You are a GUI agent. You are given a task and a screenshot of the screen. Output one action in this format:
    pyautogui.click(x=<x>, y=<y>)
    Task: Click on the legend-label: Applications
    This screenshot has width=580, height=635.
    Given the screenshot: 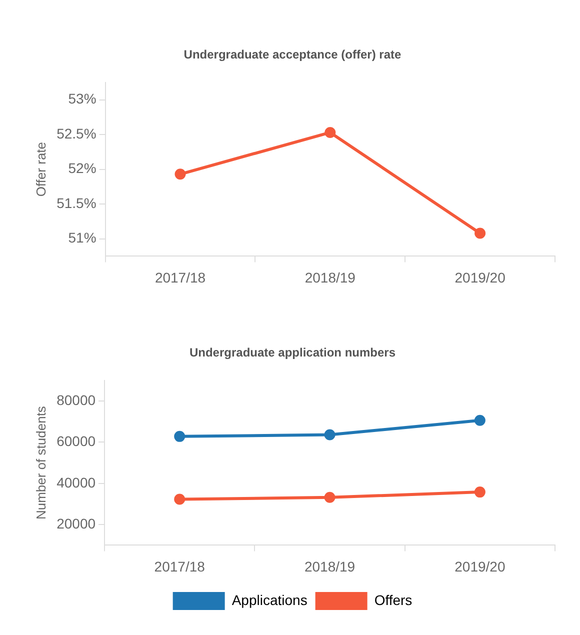 What is the action you would take?
    pyautogui.click(x=270, y=600)
    